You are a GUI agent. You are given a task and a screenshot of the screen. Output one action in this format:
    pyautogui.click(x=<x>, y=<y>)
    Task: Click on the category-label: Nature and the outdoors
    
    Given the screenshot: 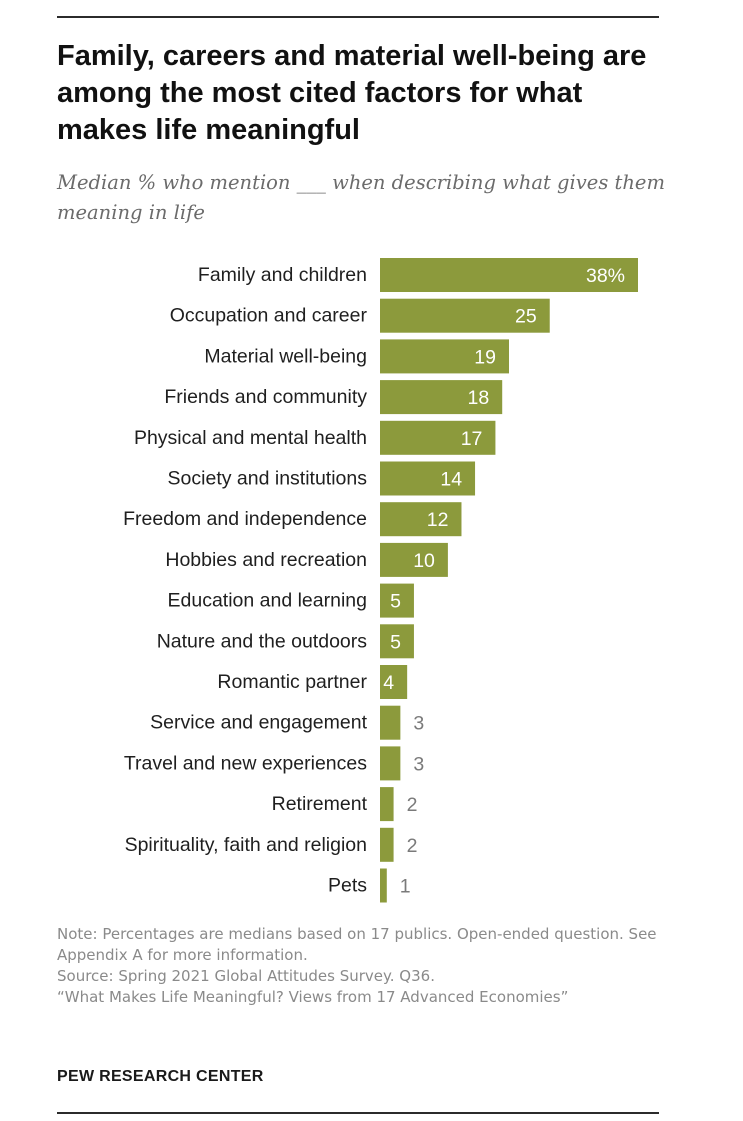 What is the action you would take?
    pyautogui.click(x=262, y=641)
    